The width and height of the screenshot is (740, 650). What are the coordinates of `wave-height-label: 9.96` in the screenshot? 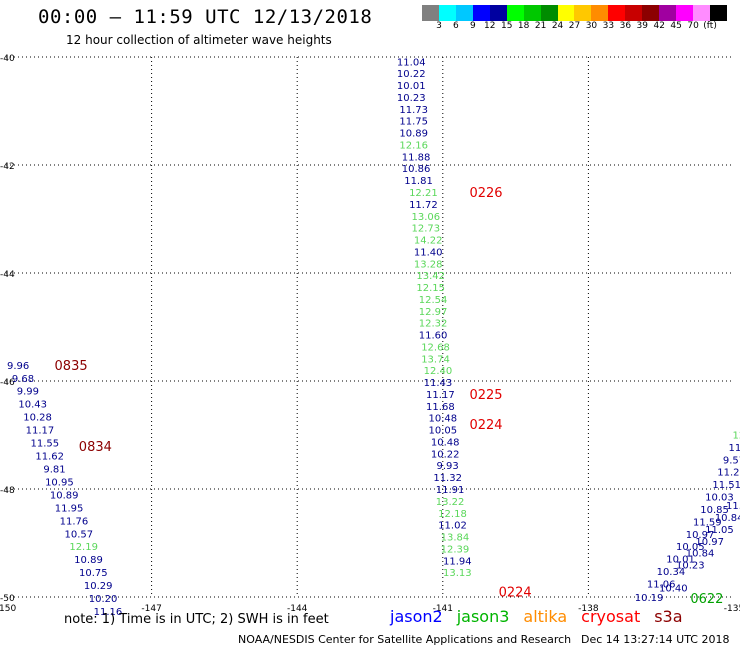 It's located at (18, 366).